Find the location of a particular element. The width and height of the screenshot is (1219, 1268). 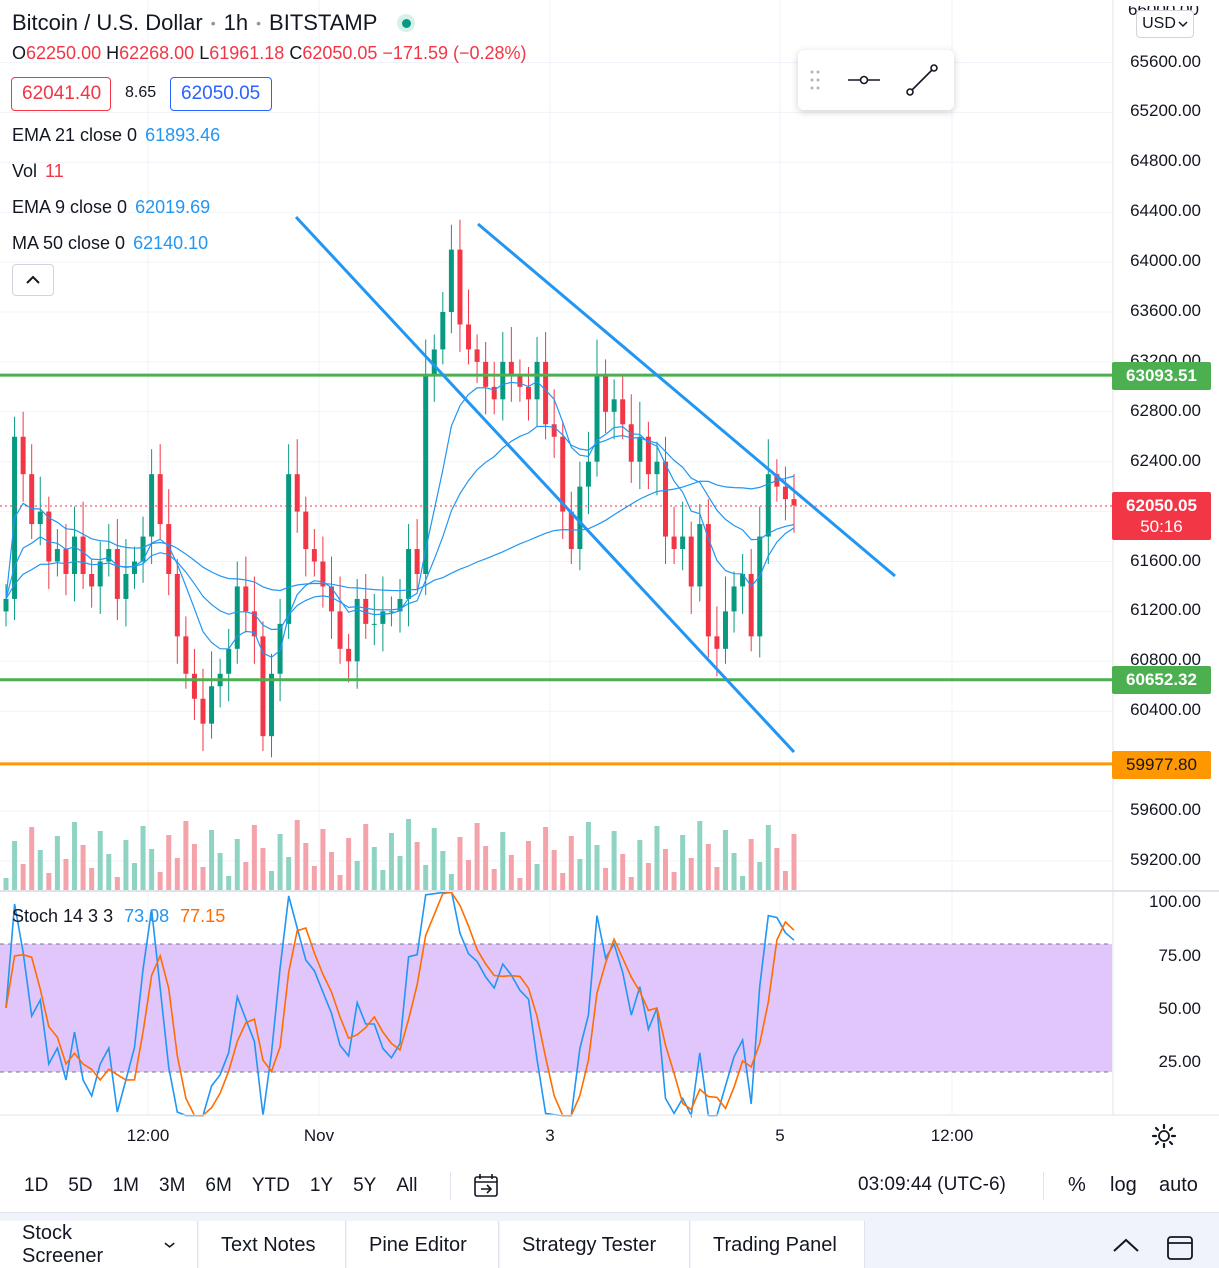

range-ytd: YTD is located at coordinates (270, 1185).